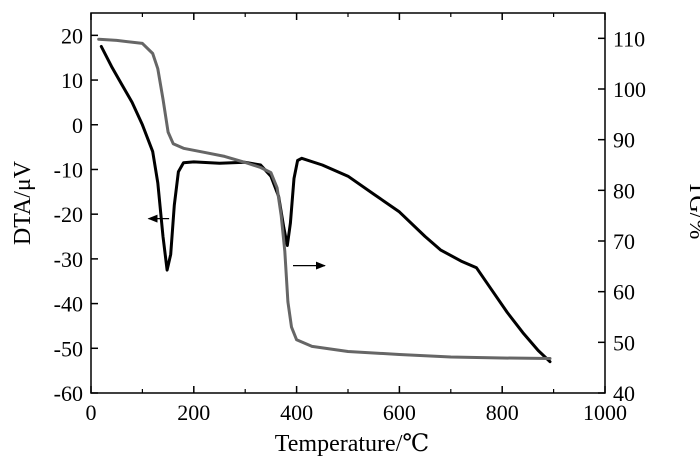 The height and width of the screenshot is (463, 700). Describe the element at coordinates (352, 444) in the screenshot. I see `x-axis-label: Temperature/℃` at that location.